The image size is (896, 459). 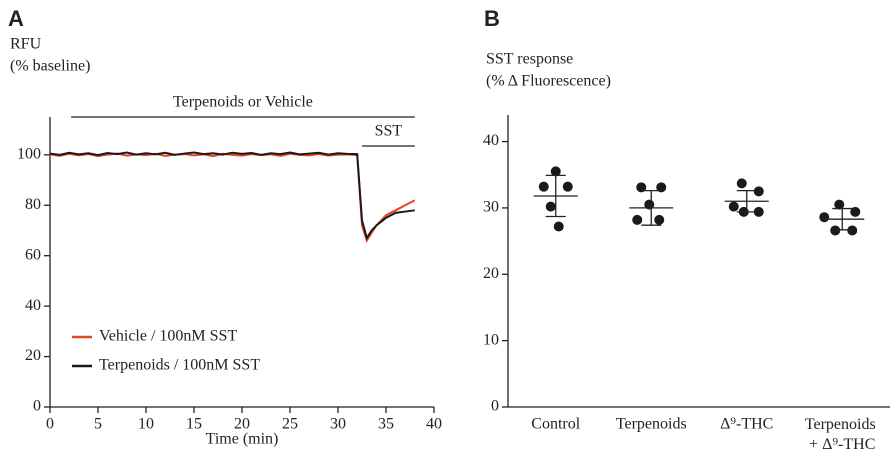 I want to click on y-tick-label: 30, so click(x=491, y=207).